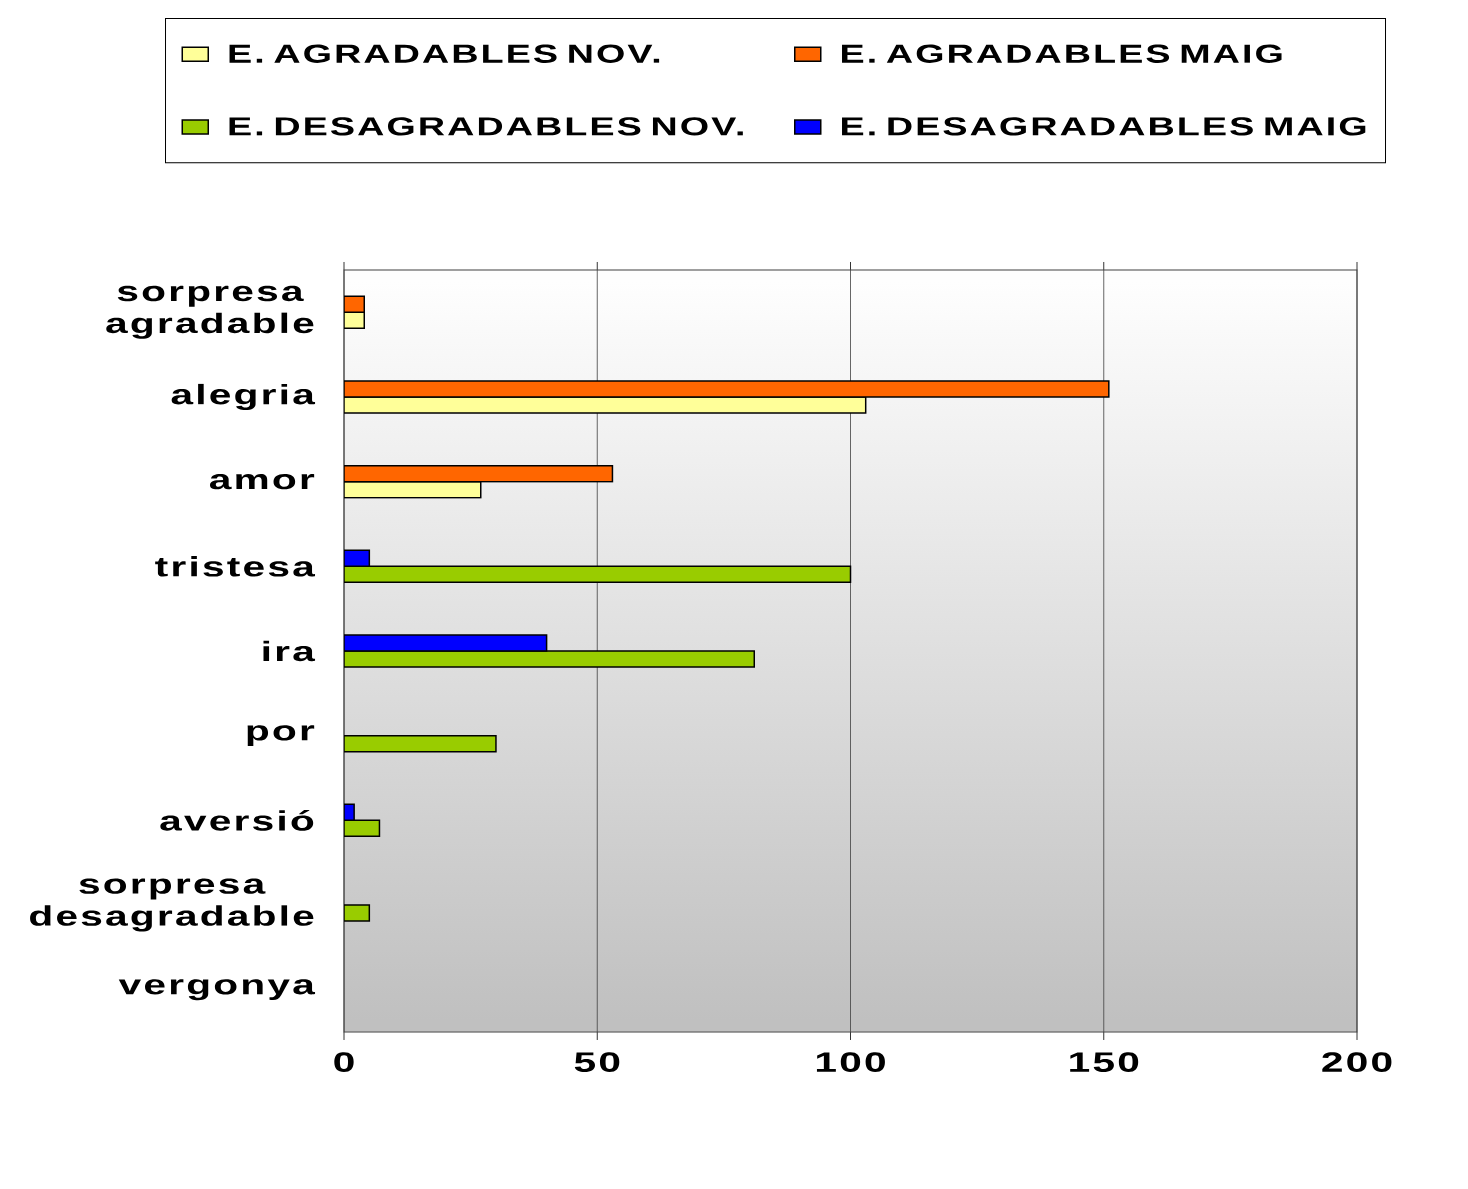 The image size is (1468, 1189). Describe the element at coordinates (344, 1062) in the screenshot. I see `x-tick-label: 0` at that location.